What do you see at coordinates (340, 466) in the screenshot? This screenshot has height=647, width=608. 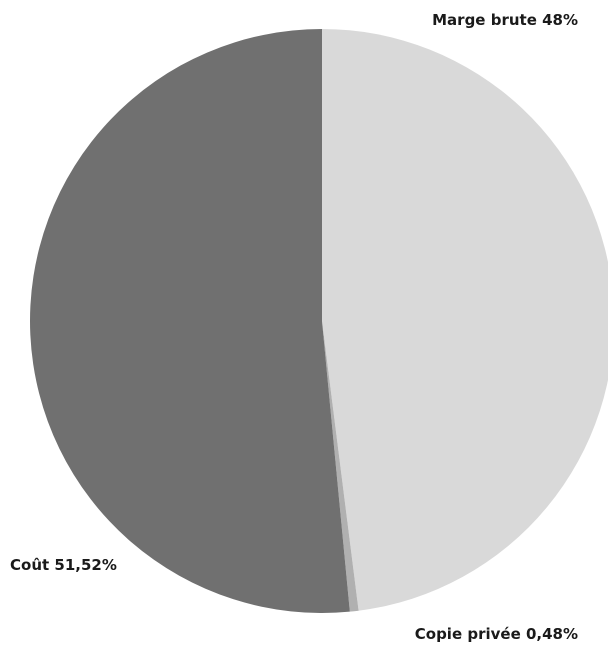 I see `slice-copie-privee` at bounding box center [340, 466].